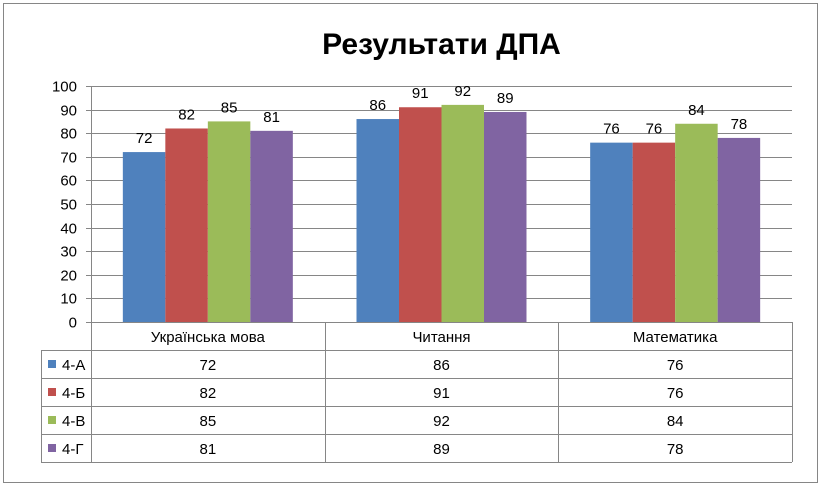 The image size is (822, 485). I want to click on y-tick-label: 70, so click(68, 158).